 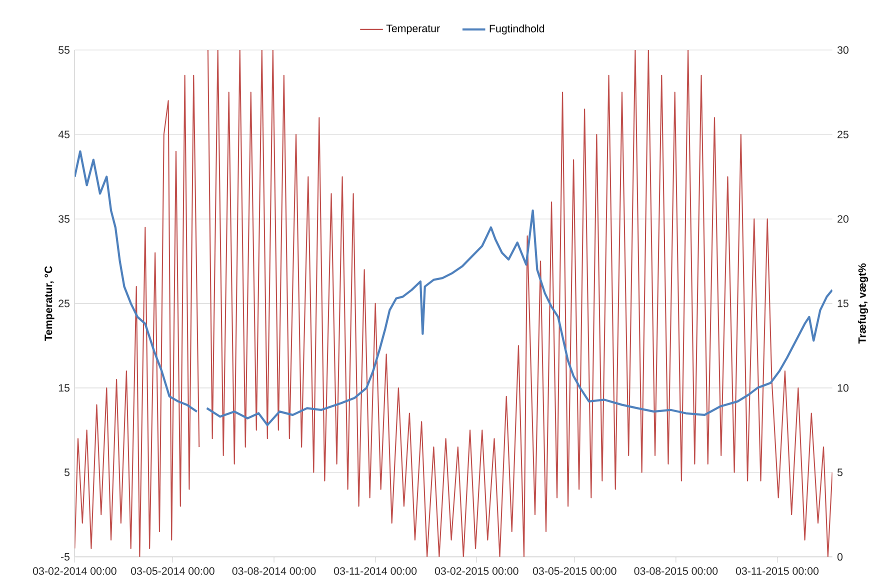 I want to click on x-tick-label: 03-08-2014 00:00, so click(x=274, y=571).